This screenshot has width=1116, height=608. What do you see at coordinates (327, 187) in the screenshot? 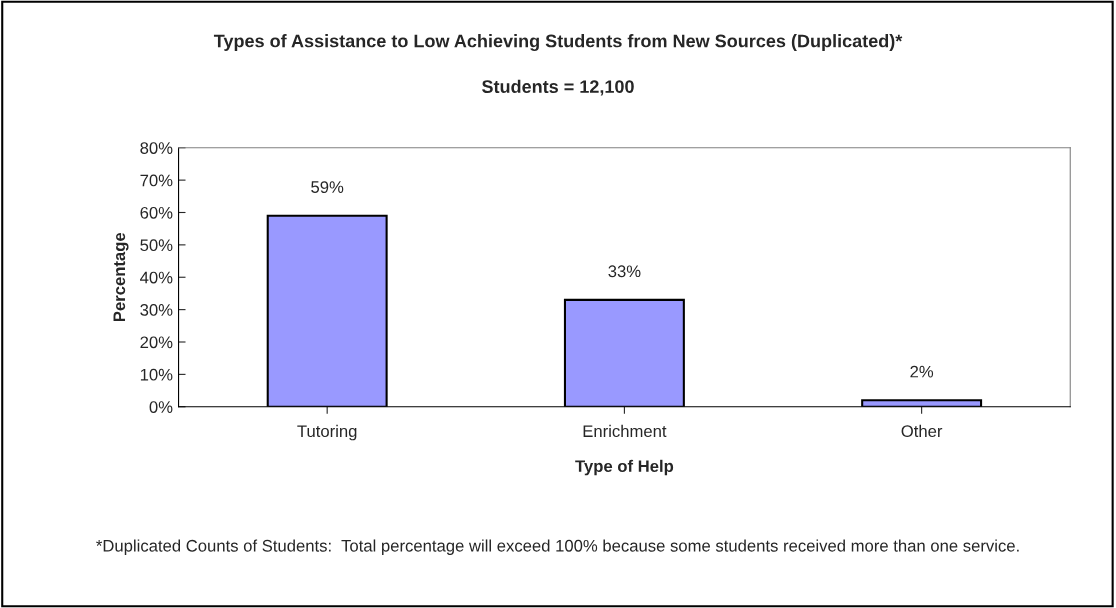
I see `data-label: 59%` at bounding box center [327, 187].